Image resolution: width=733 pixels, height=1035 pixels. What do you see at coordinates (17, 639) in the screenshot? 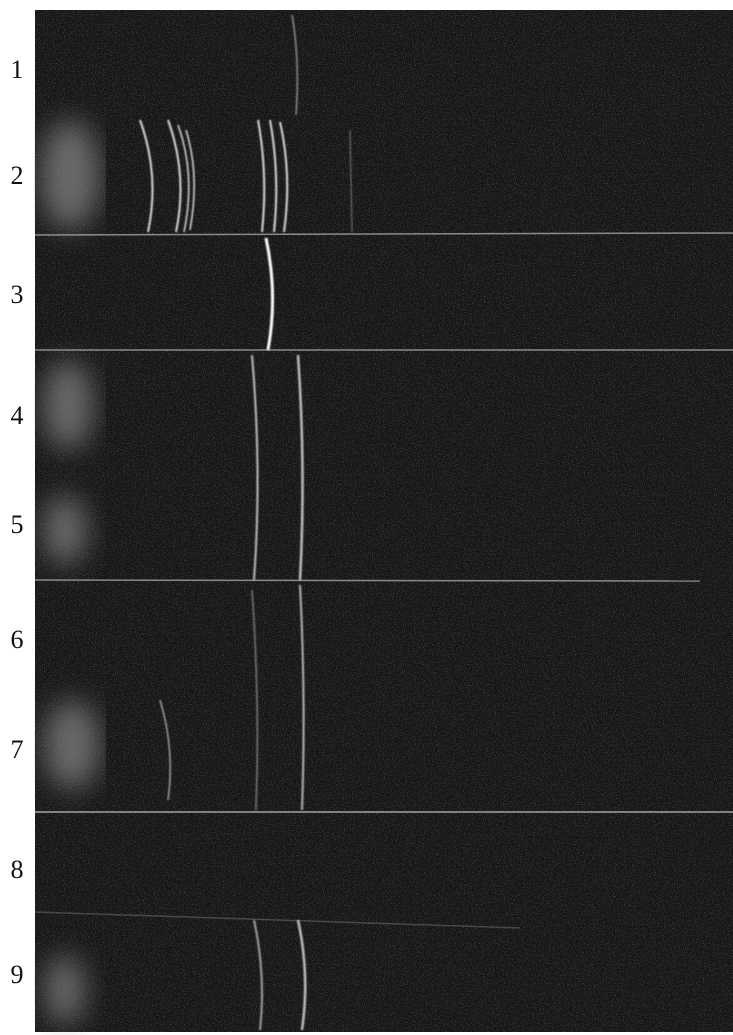
I see `strip-label: 6` at bounding box center [17, 639].